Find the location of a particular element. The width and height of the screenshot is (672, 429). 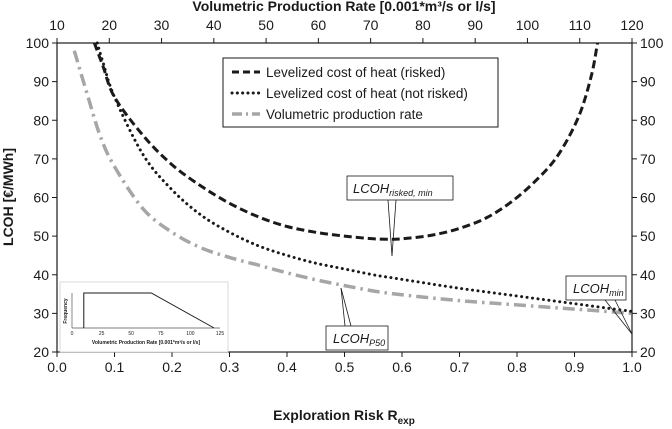

inset-x-tick-label: 100 is located at coordinates (190, 334).